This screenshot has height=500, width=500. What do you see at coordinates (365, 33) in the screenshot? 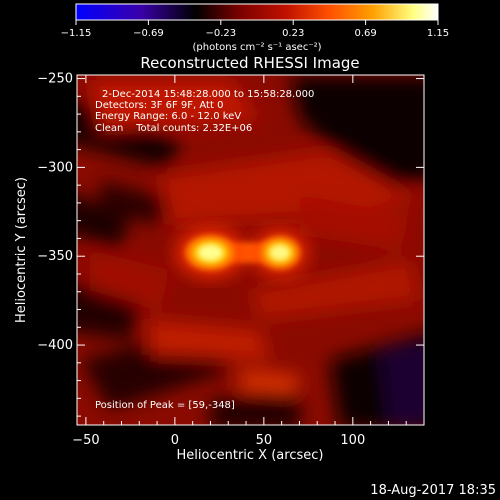
I see `colorbar-tick-label: 0.69` at bounding box center [365, 33].